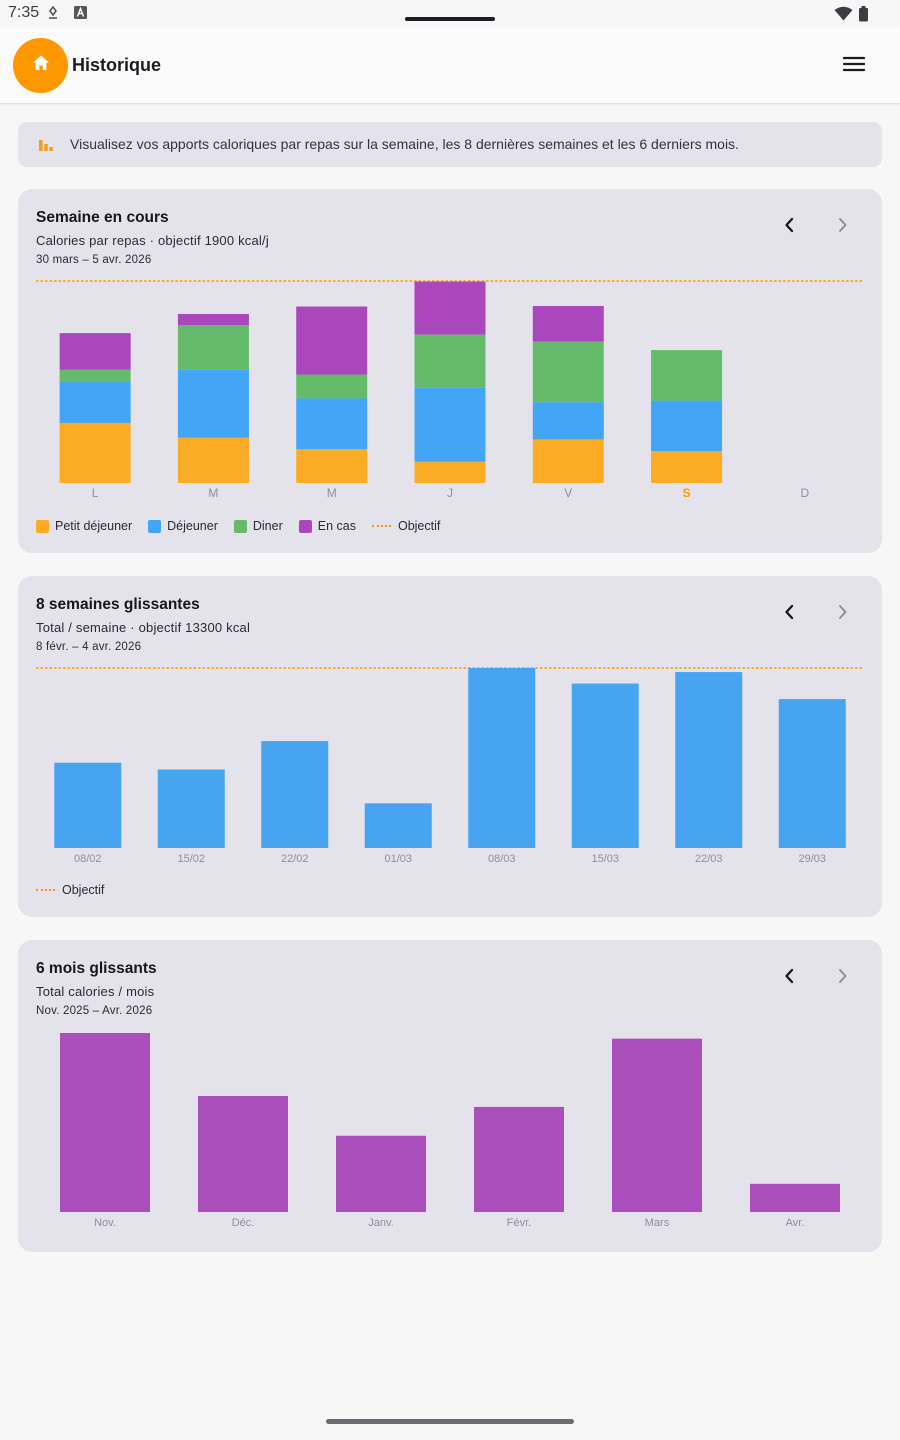  I want to click on x-tick-label: L, so click(95, 493).